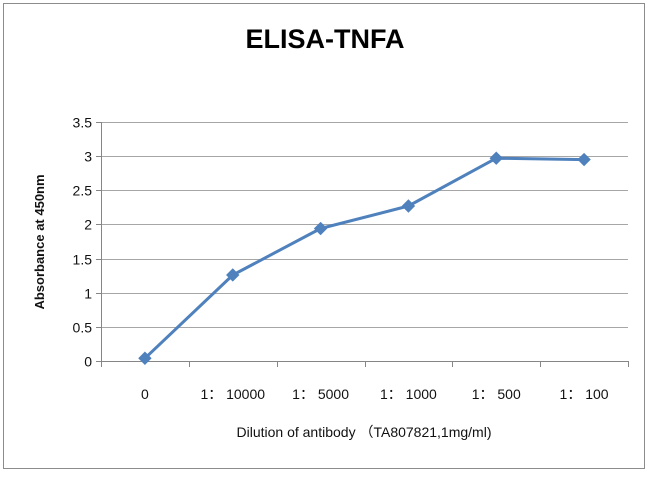 The height and width of the screenshot is (477, 650). Describe the element at coordinates (83, 191) in the screenshot. I see `y-tick-label: 2.5` at that location.